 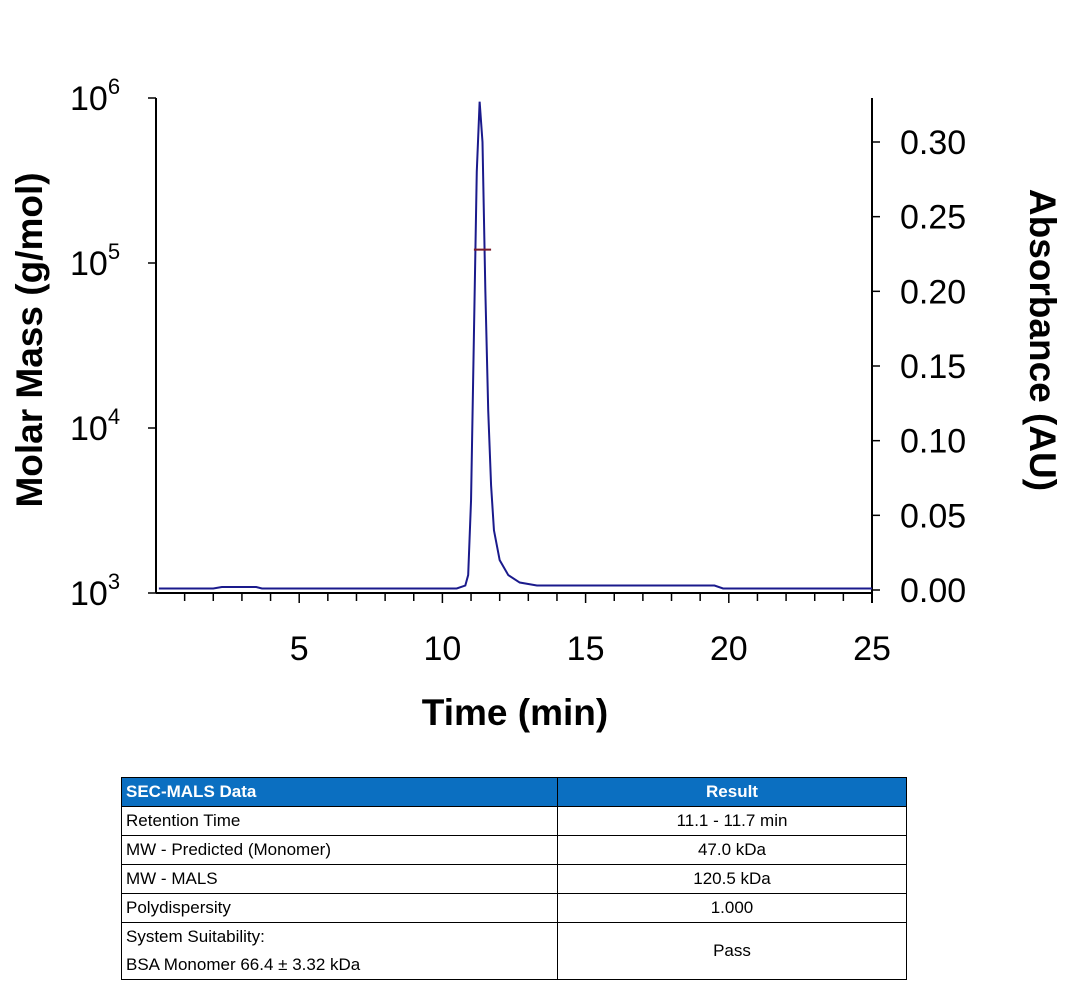 I want to click on y-right-tick-label: 0.20, so click(x=933, y=292).